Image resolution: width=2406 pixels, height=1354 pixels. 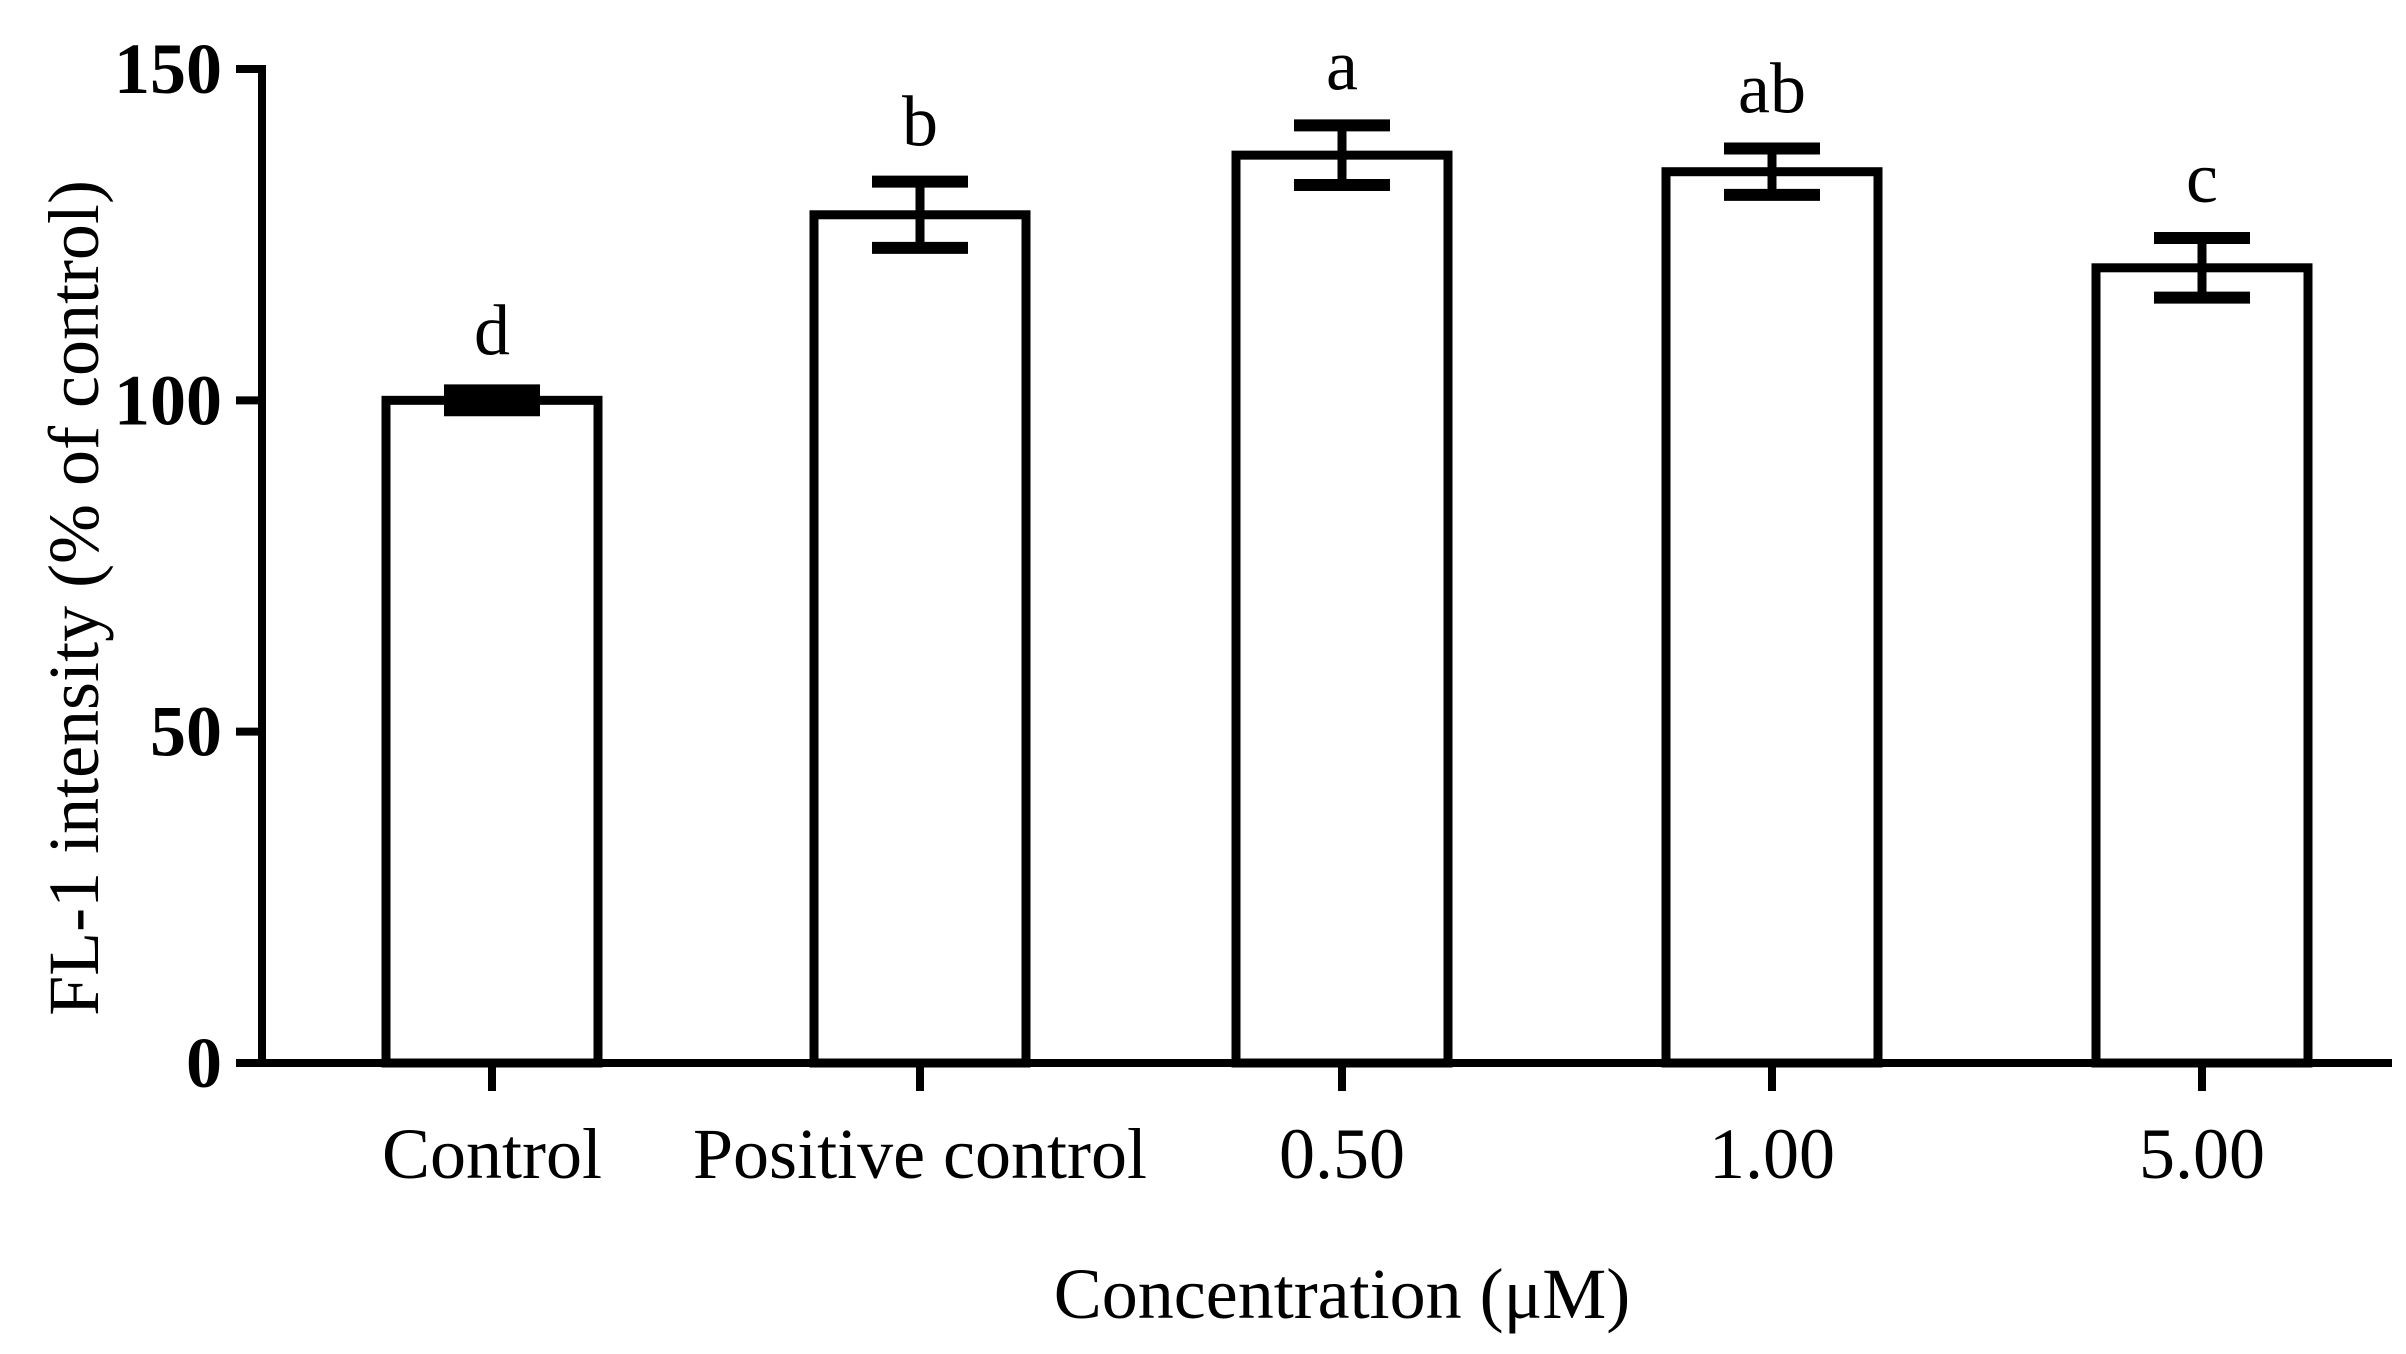 What do you see at coordinates (1772, 1154) in the screenshot?
I see `x-tick-label: 1.00` at bounding box center [1772, 1154].